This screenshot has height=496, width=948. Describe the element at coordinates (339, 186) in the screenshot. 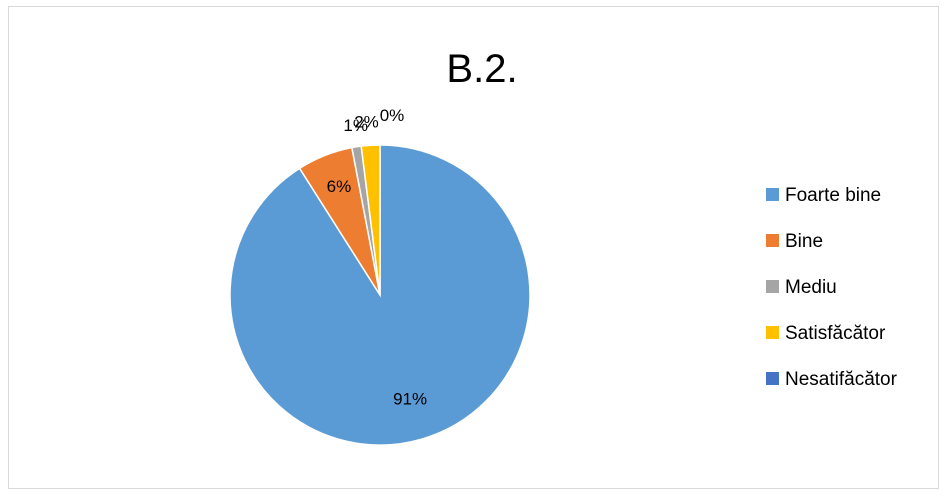

I see `data-label-bine: 6%` at that location.